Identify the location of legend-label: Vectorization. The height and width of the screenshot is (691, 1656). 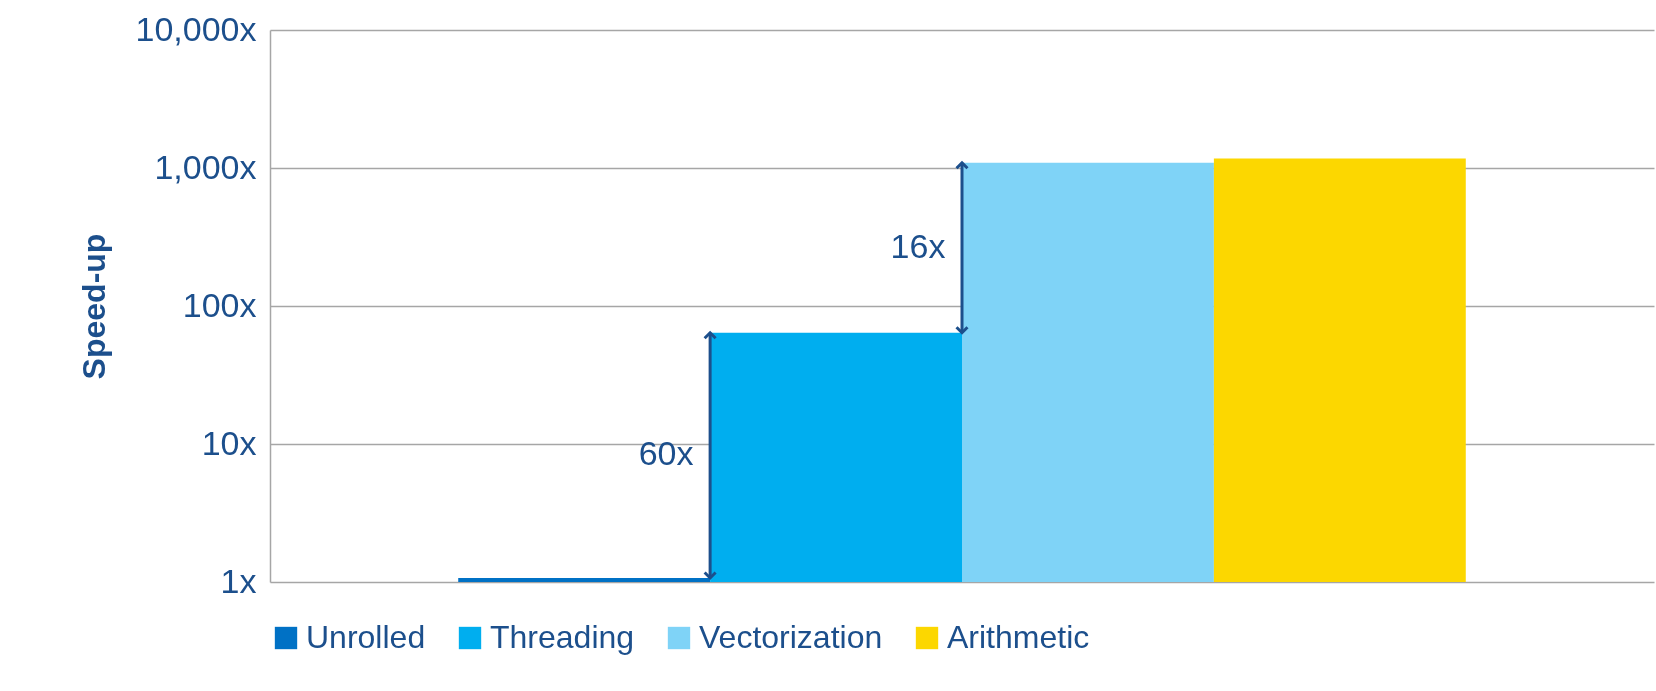
(791, 637).